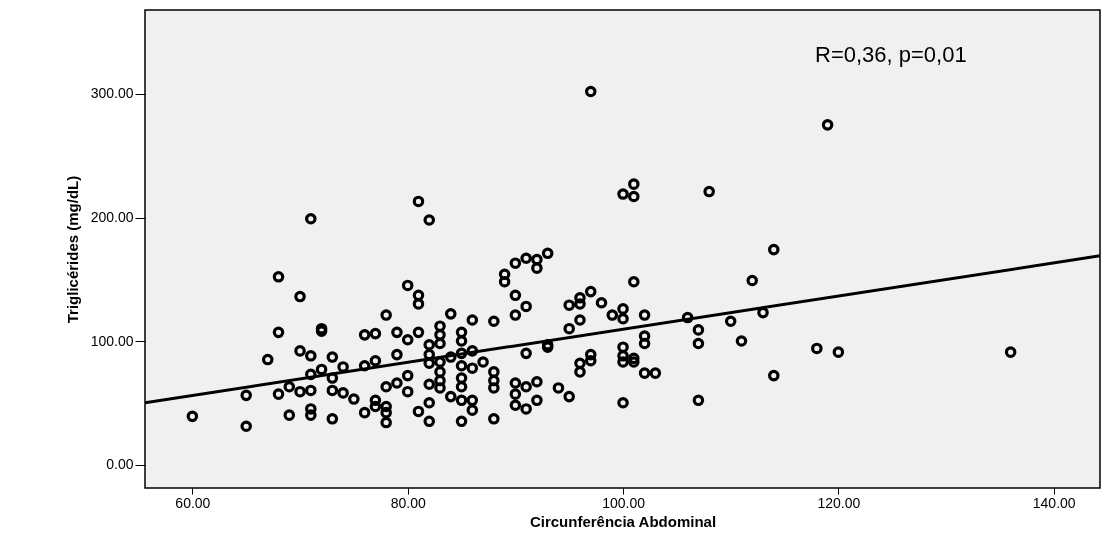 The image size is (1107, 535). What do you see at coordinates (623, 521) in the screenshot?
I see `x-axis-title: Circunferência Abdominal` at bounding box center [623, 521].